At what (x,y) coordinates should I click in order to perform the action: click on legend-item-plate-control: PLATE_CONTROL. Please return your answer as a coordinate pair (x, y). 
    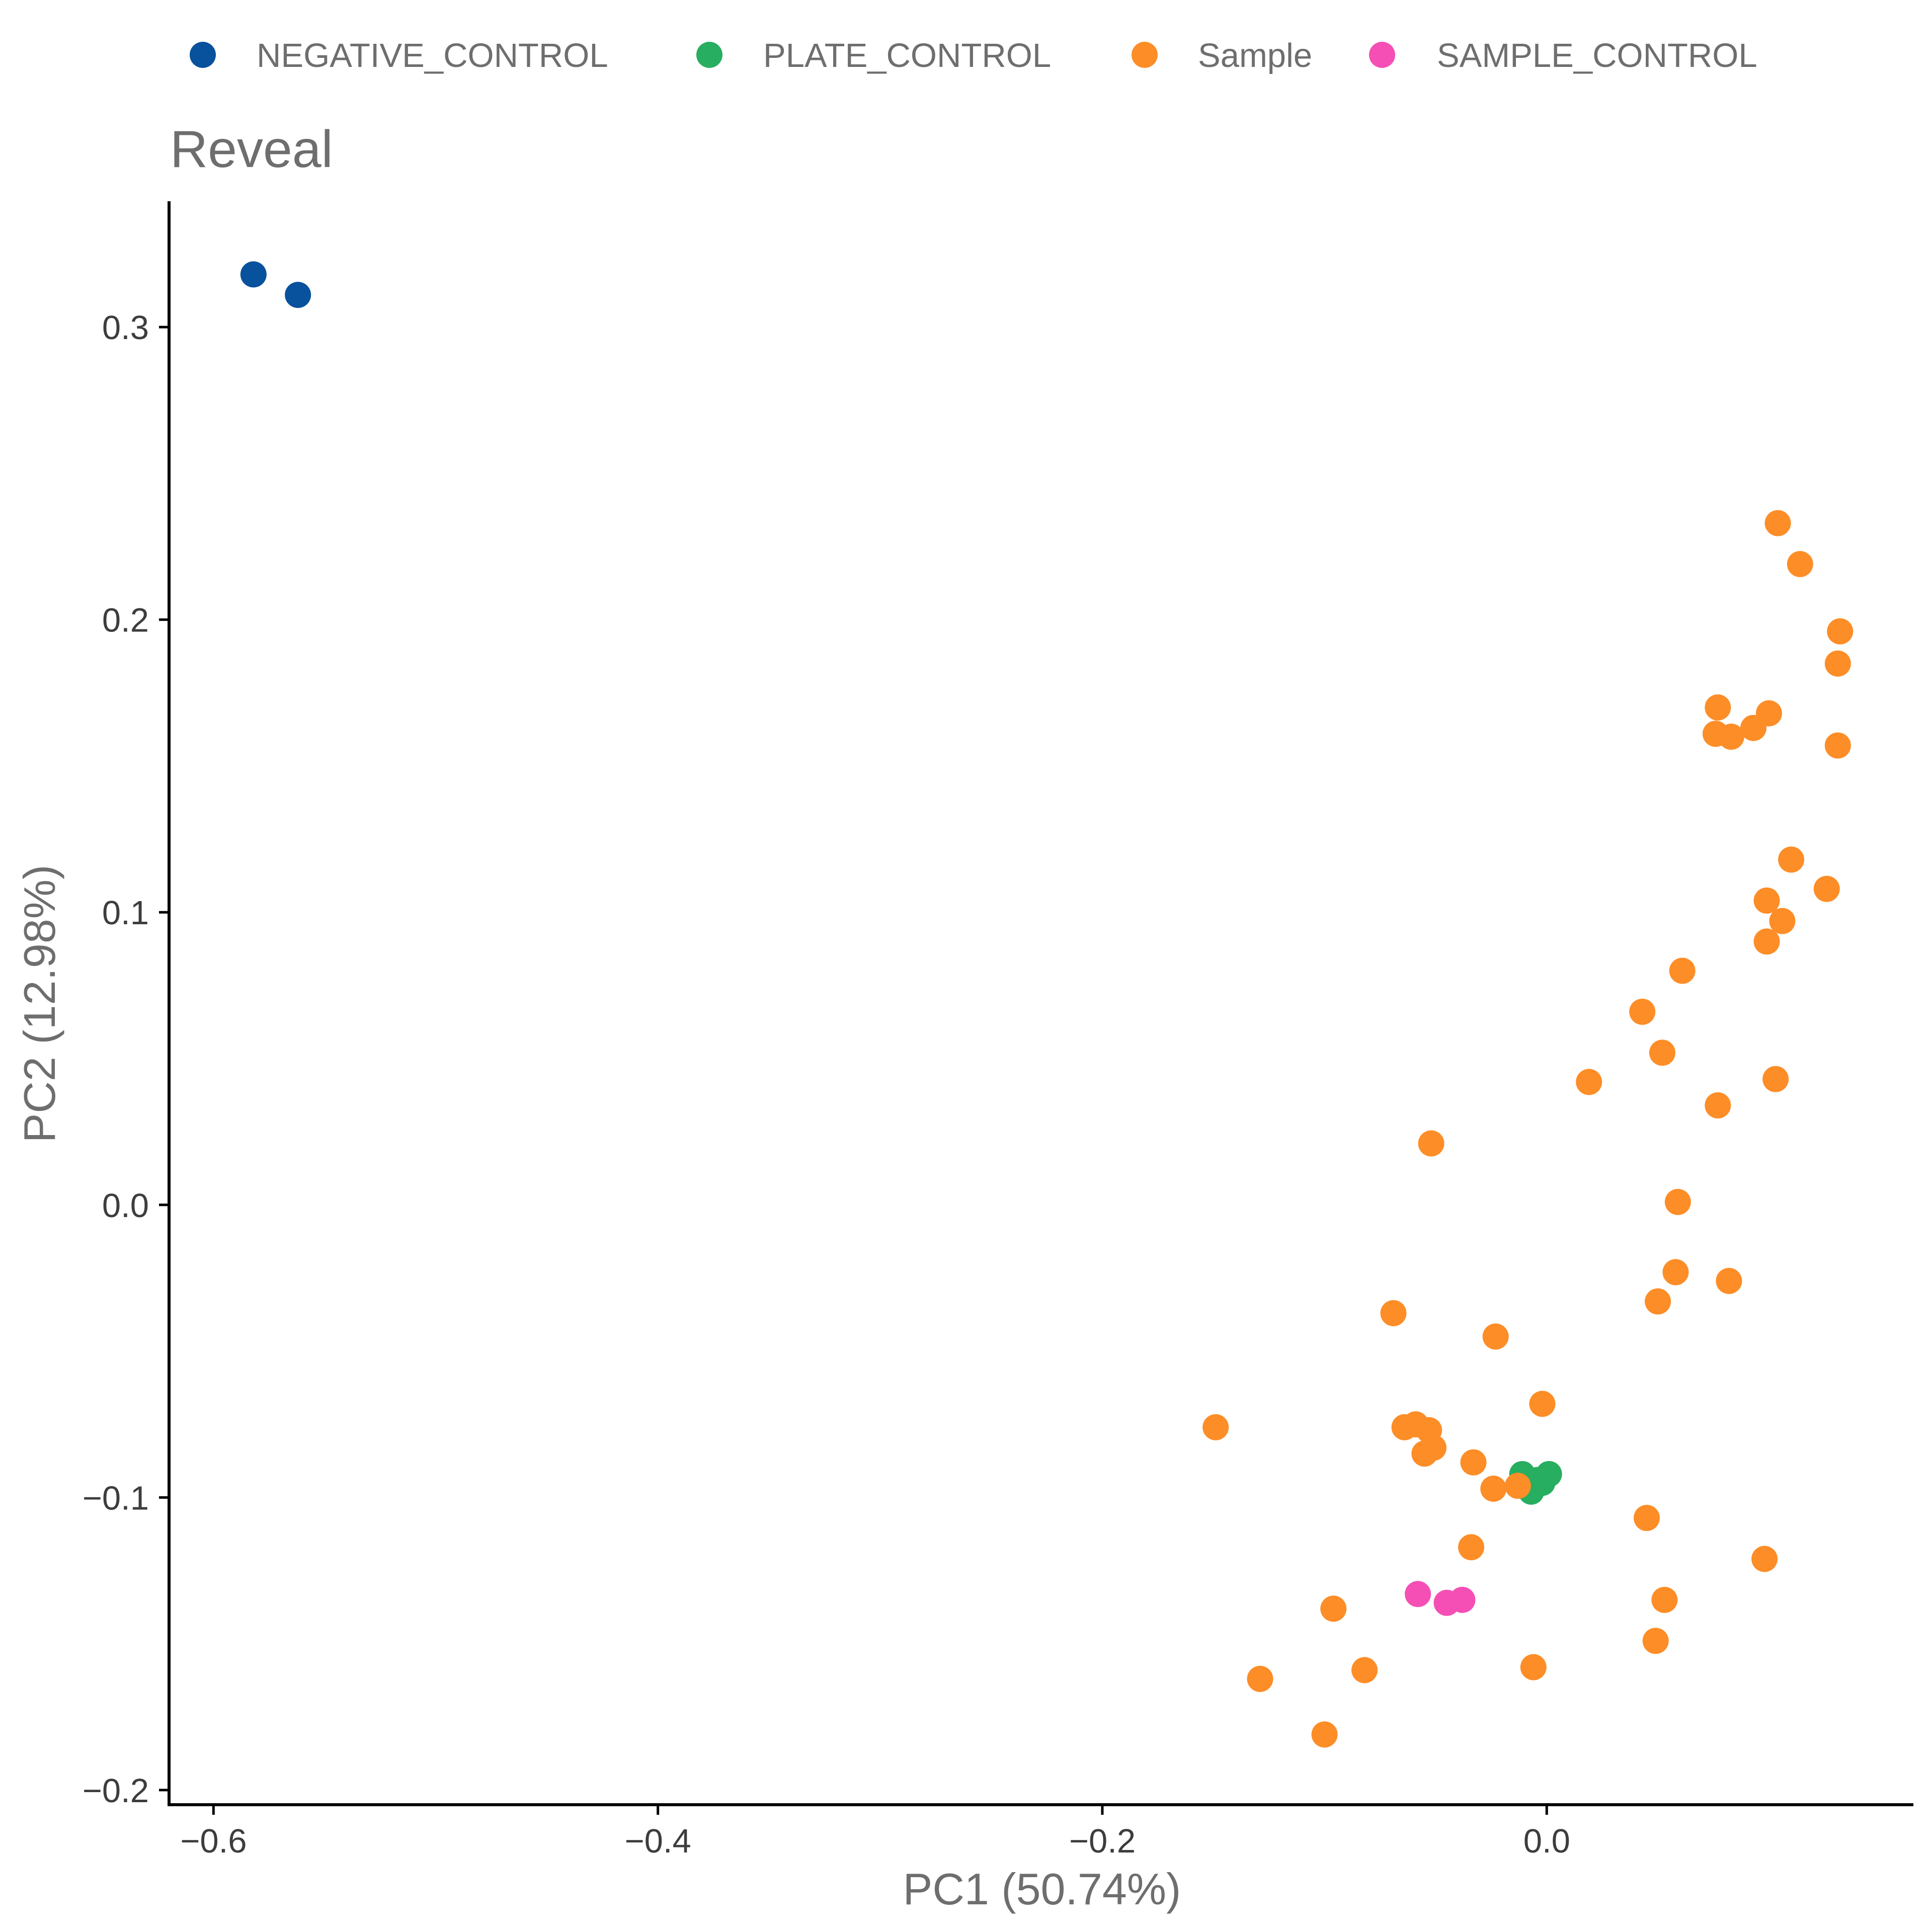
    Looking at the image, I should click on (873, 56).